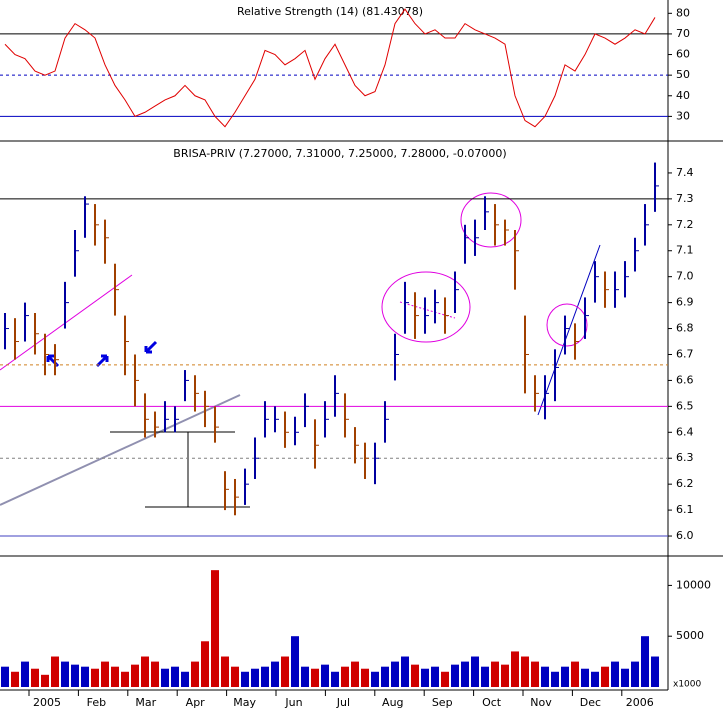 The image size is (723, 712). I want to click on y-tick-label: 6.2, so click(685, 483).